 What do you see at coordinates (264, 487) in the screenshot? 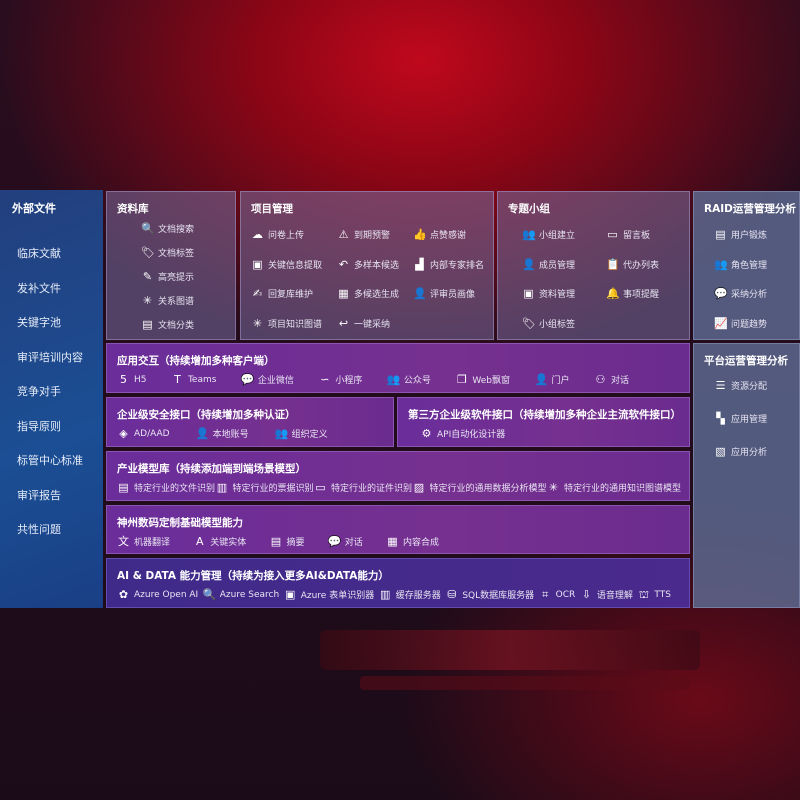
I see `industry-item: ▥ 特定行业的票据识别` at bounding box center [264, 487].